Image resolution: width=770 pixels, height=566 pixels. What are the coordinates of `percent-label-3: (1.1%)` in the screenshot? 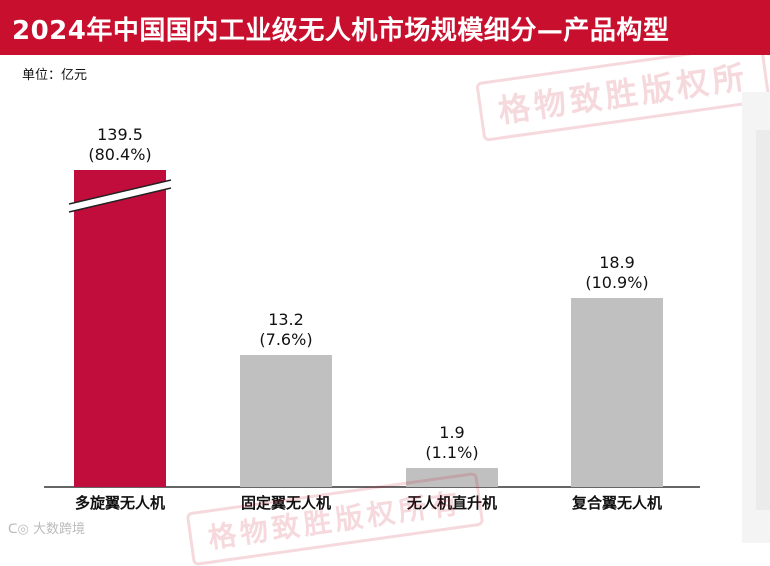 It's located at (451, 452).